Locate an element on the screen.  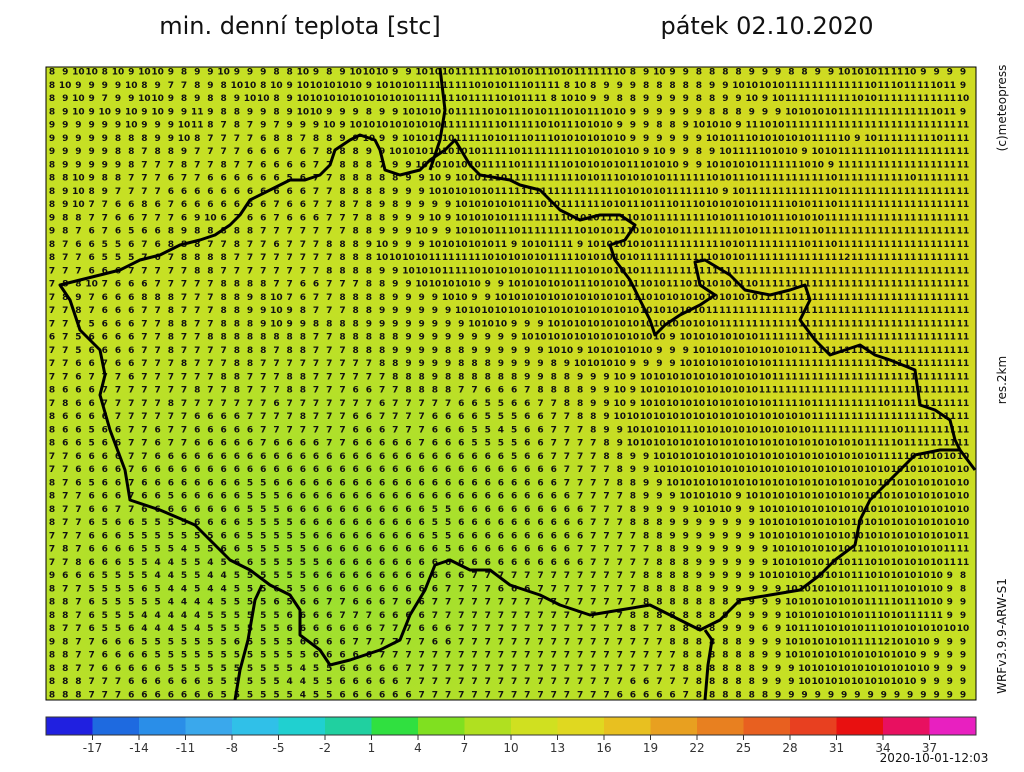
colorbar-tick-label: 28 is located at coordinates (789, 748).